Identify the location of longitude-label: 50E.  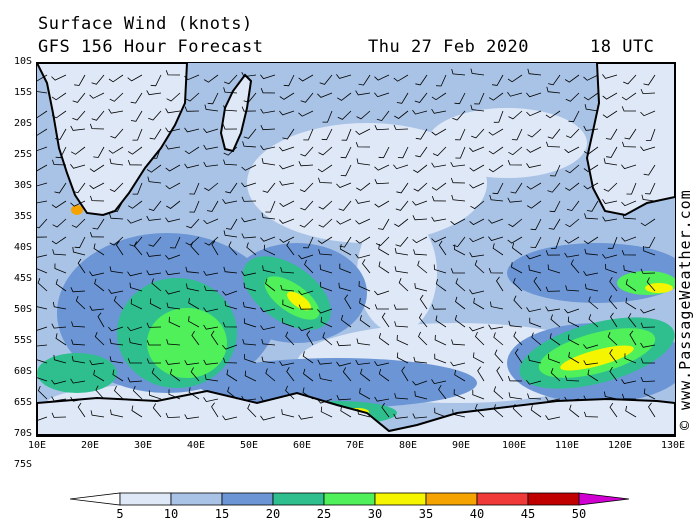
(249, 445).